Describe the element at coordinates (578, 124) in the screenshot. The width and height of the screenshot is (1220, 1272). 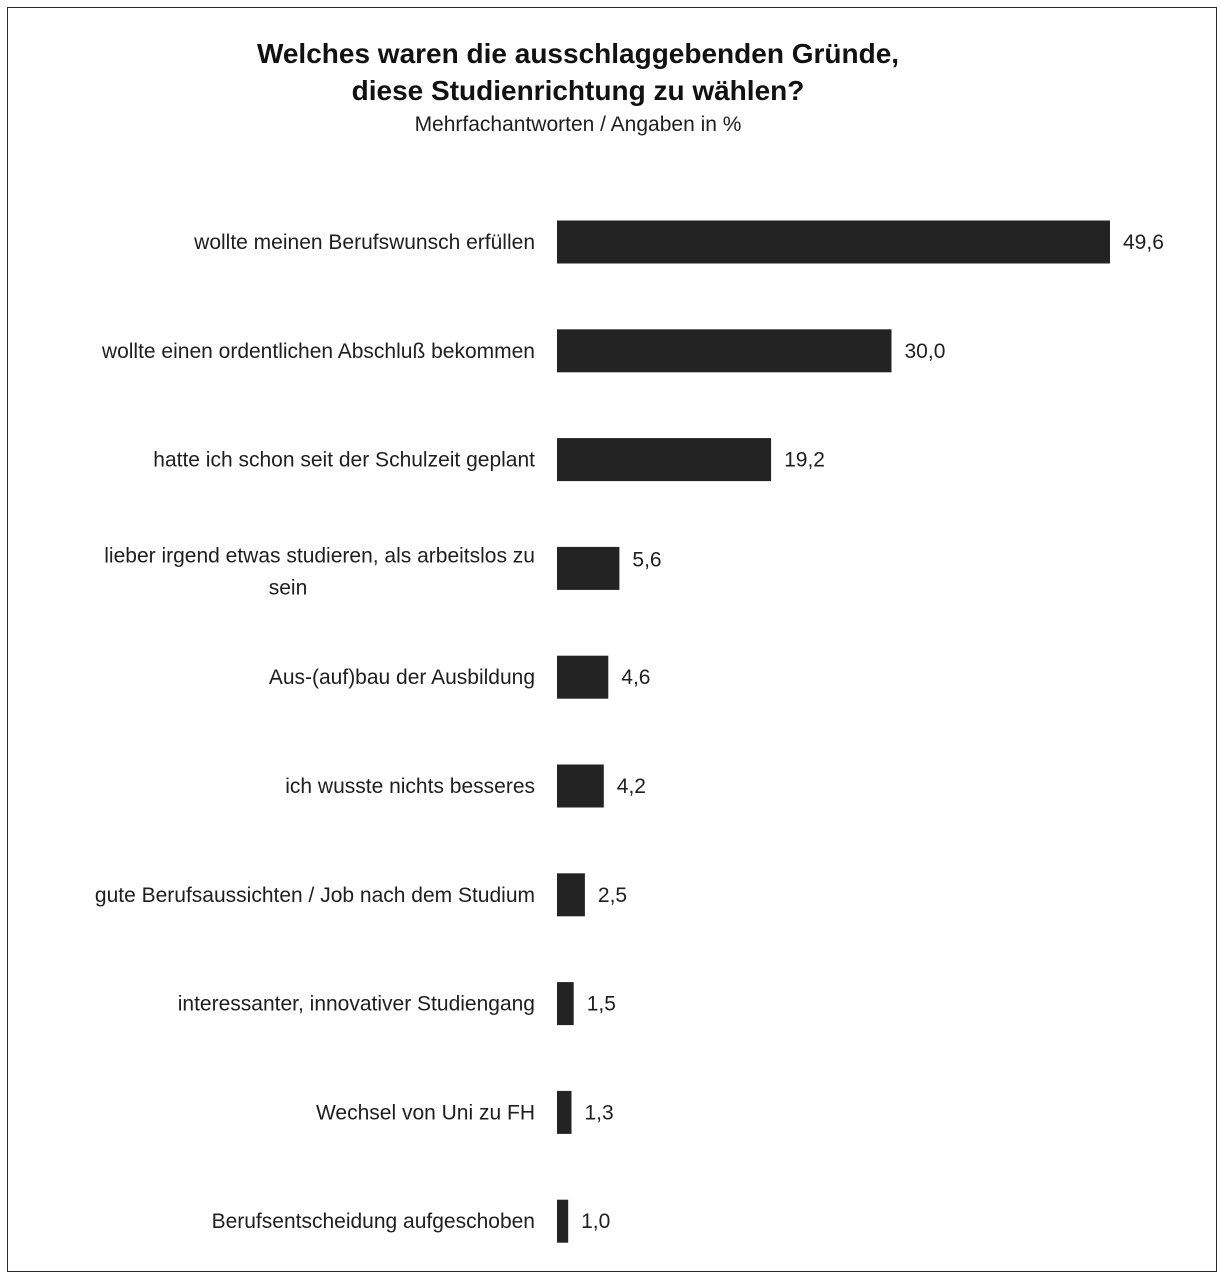
I see `chart-subtitle: Mehrfachantworten / Angaben in %` at that location.